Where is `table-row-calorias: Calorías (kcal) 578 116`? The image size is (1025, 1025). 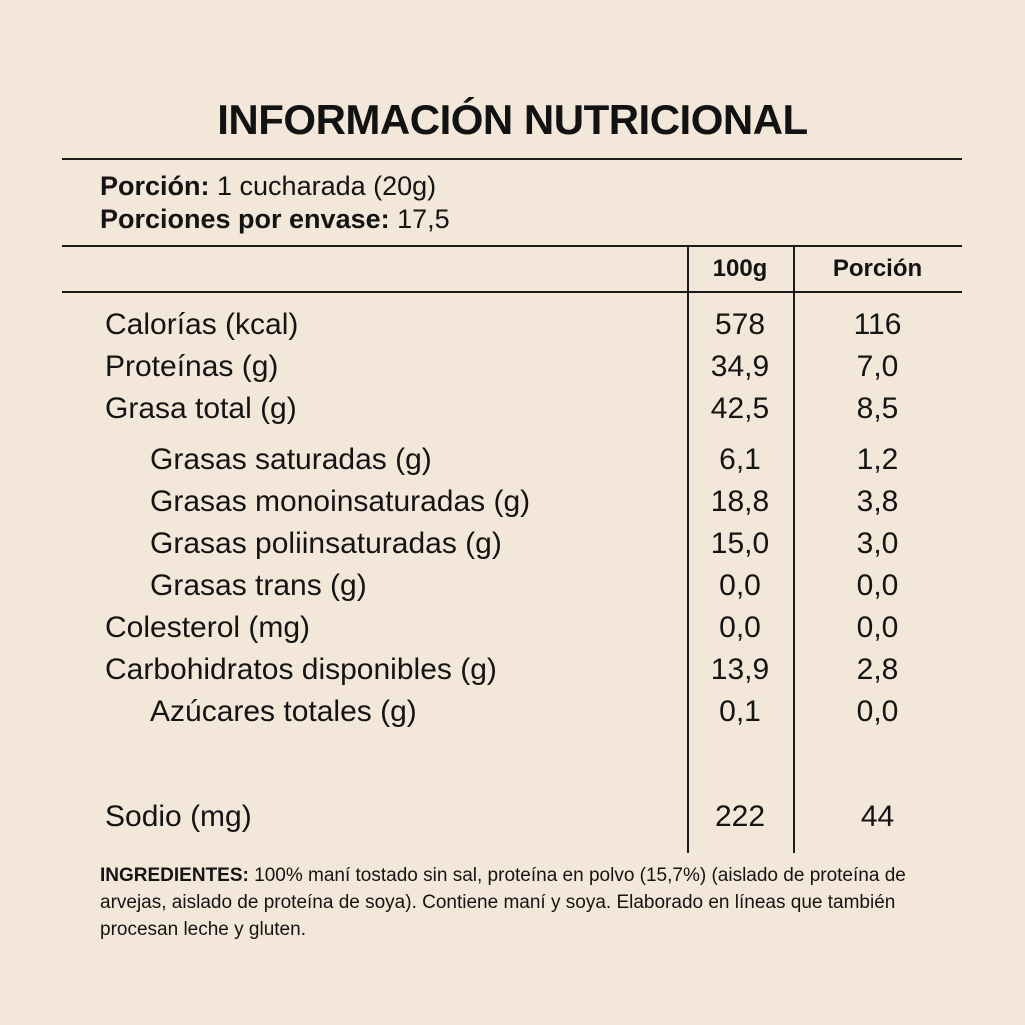 table-row-calorias: Calorías (kcal) 578 116 is located at coordinates (512, 325).